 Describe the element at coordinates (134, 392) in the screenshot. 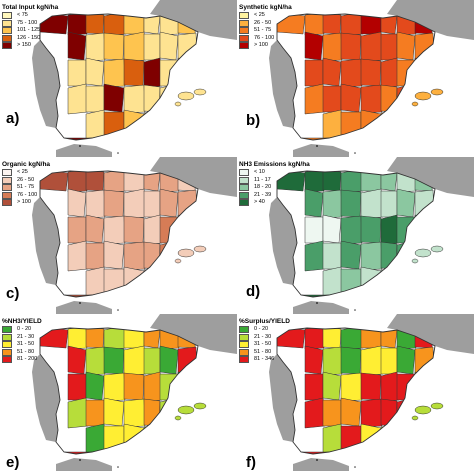

I see `map-panel-e` at that location.